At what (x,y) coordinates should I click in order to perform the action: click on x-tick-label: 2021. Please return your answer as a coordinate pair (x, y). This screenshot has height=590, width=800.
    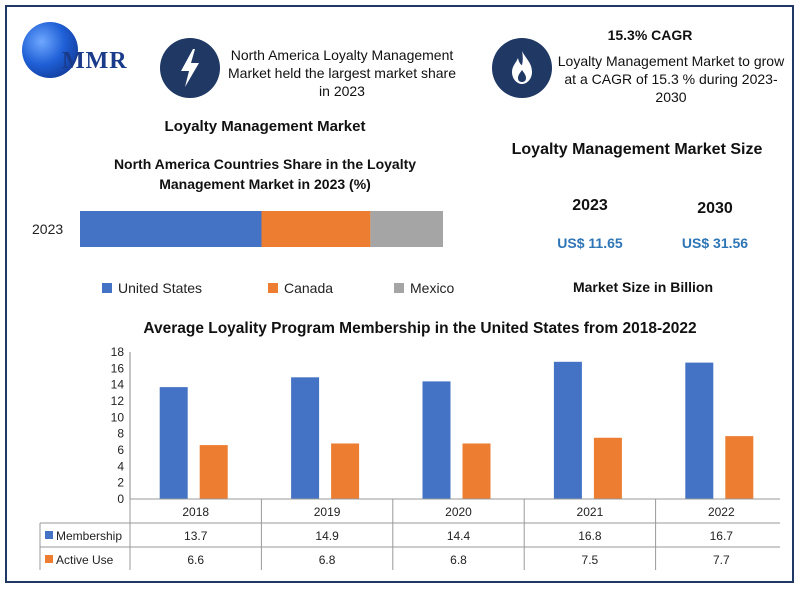
    Looking at the image, I should click on (590, 512).